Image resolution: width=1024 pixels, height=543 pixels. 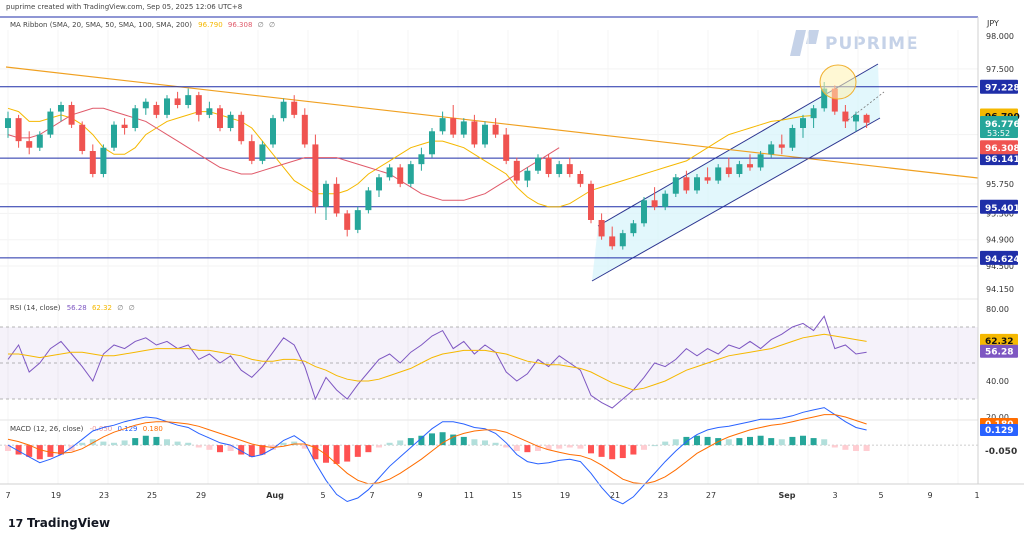 I want to click on level-tag-label-1: 96.141, so click(x=1002, y=160).